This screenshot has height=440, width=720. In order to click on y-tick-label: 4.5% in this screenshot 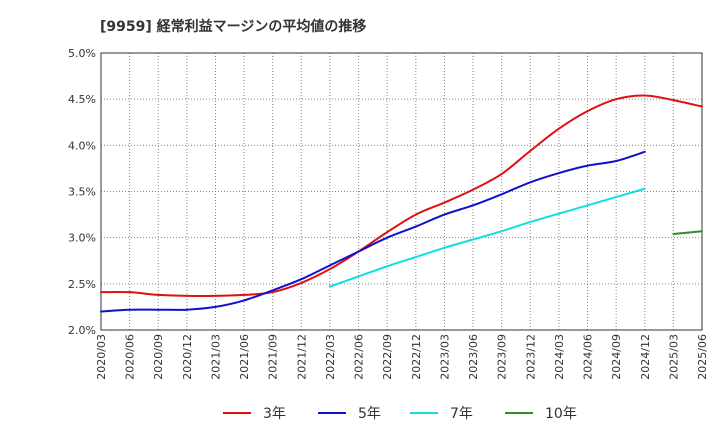, I will do `click(82, 99)`.